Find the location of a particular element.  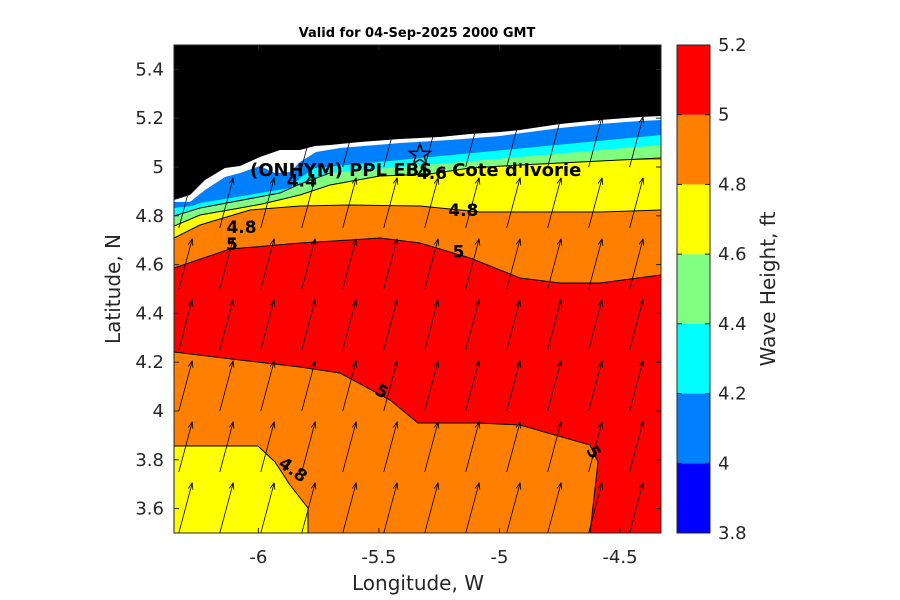

x-tick-label: -4.5 is located at coordinates (619, 557).